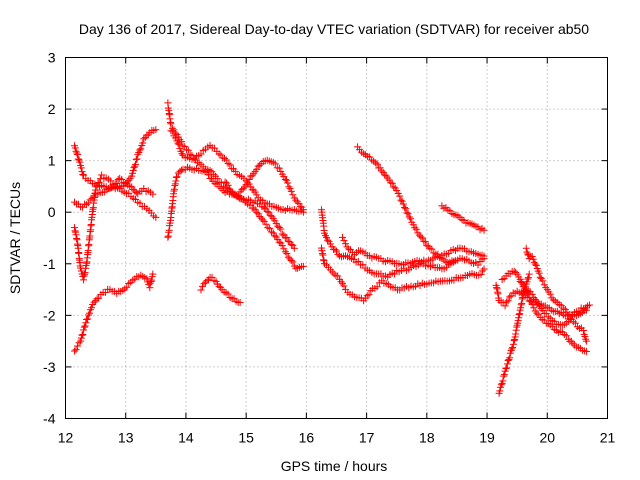 This screenshot has height=480, width=640. I want to click on x-tick-label: 20, so click(547, 438).